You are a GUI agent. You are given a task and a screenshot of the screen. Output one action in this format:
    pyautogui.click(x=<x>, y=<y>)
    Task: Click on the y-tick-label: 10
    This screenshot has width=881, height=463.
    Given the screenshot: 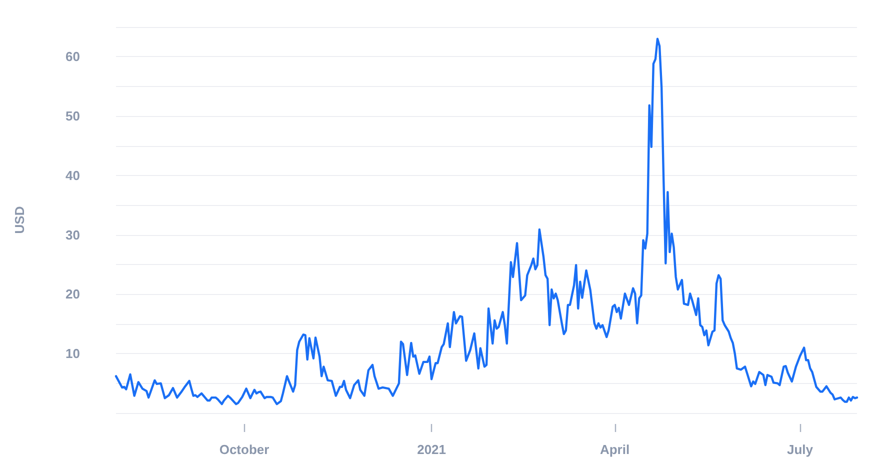 What is the action you would take?
    pyautogui.click(x=73, y=354)
    